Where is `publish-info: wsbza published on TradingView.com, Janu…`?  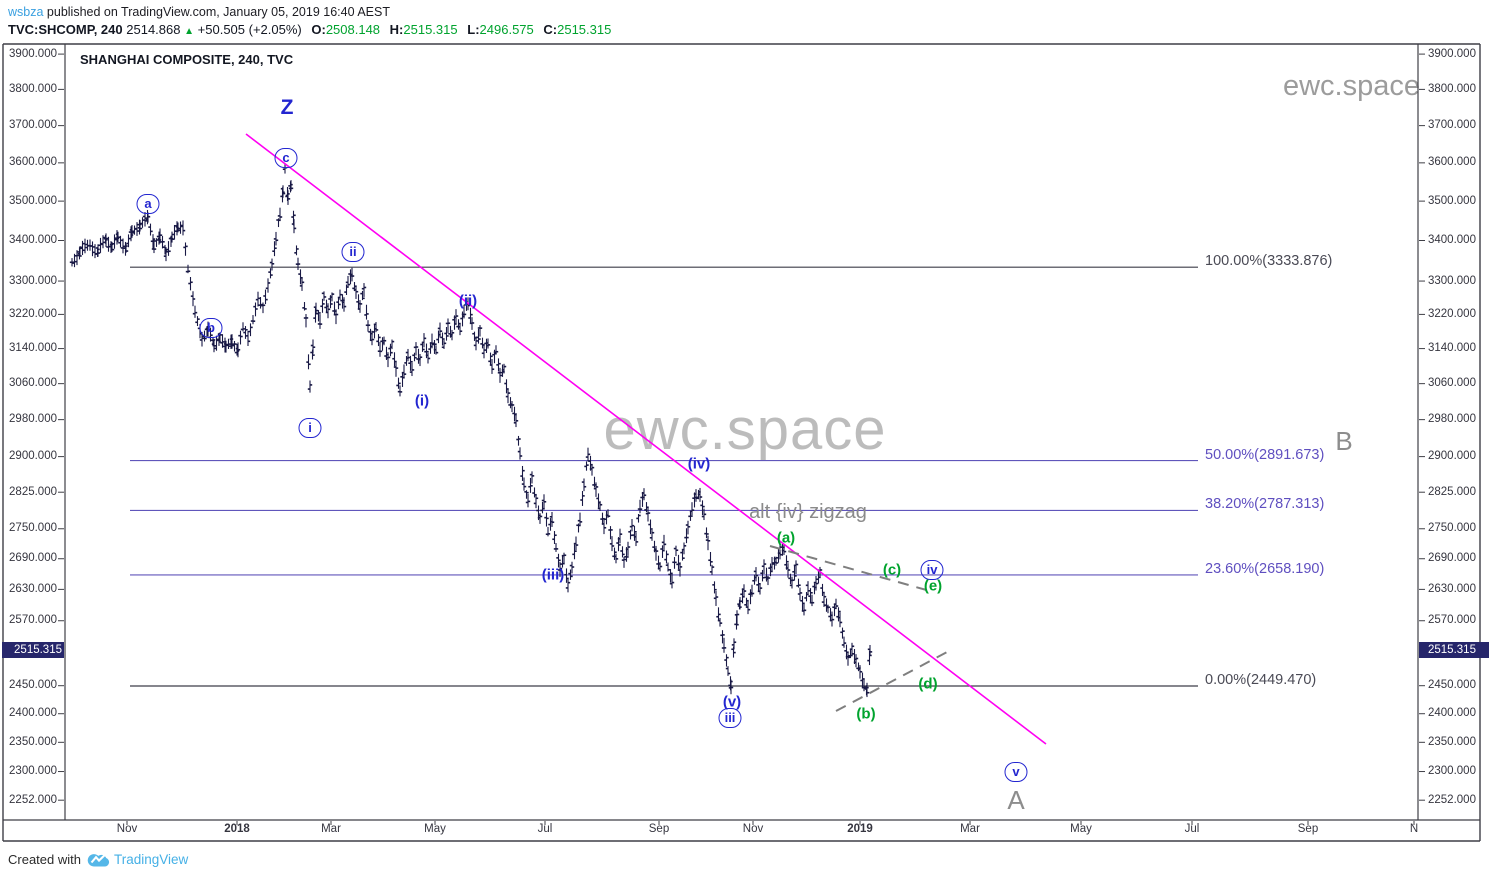
publish-info: wsbza published on TradingView.com, Janu… is located at coordinates (199, 12).